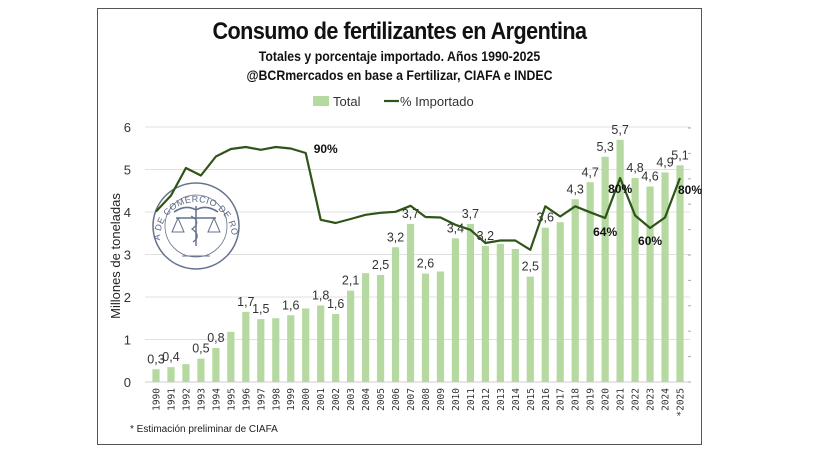 The width and height of the screenshot is (821, 455). What do you see at coordinates (651, 399) in the screenshot?
I see `x-tick-label: 2023` at bounding box center [651, 399].